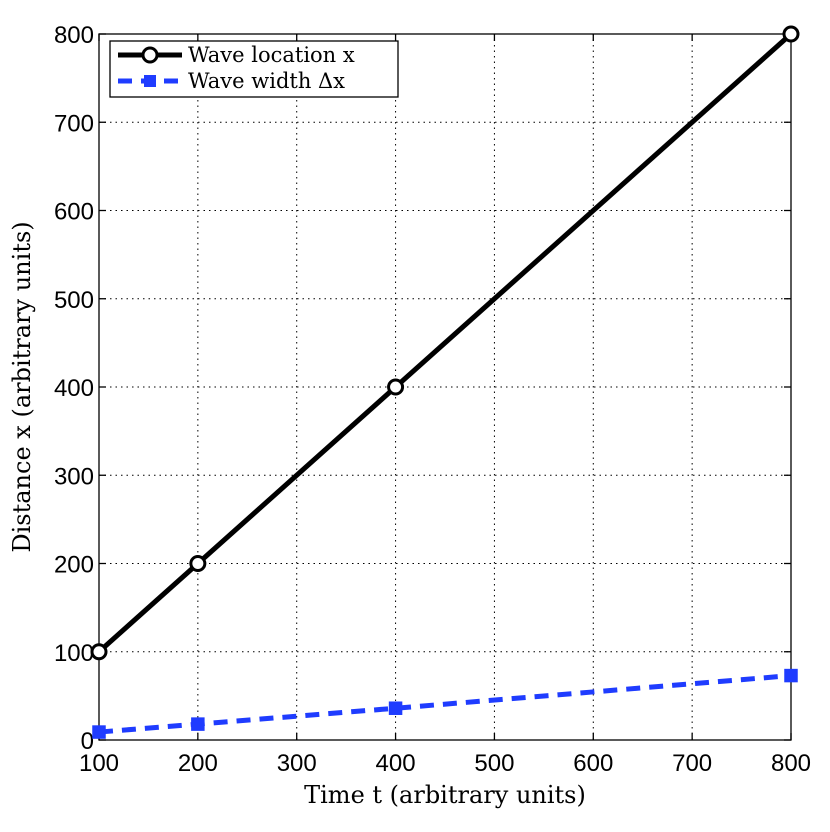  What do you see at coordinates (74, 653) in the screenshot?
I see `y-tick-label: 100` at bounding box center [74, 653].